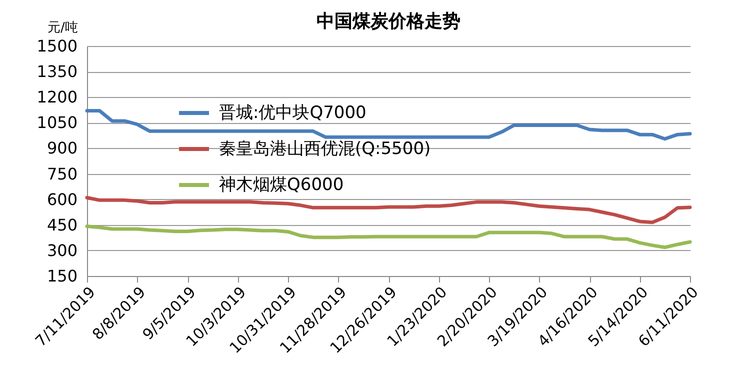 This screenshot has height=376, width=742. I want to click on y-tick-label: 1200, so click(57, 97).